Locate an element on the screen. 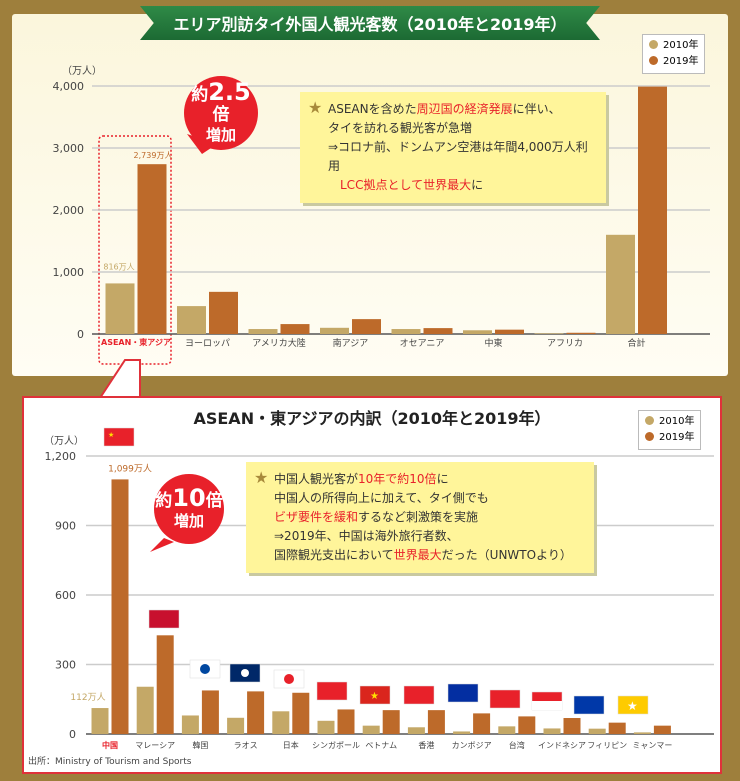 This screenshot has height=781, width=740. y-tick-label: 1,200 is located at coordinates (61, 456).